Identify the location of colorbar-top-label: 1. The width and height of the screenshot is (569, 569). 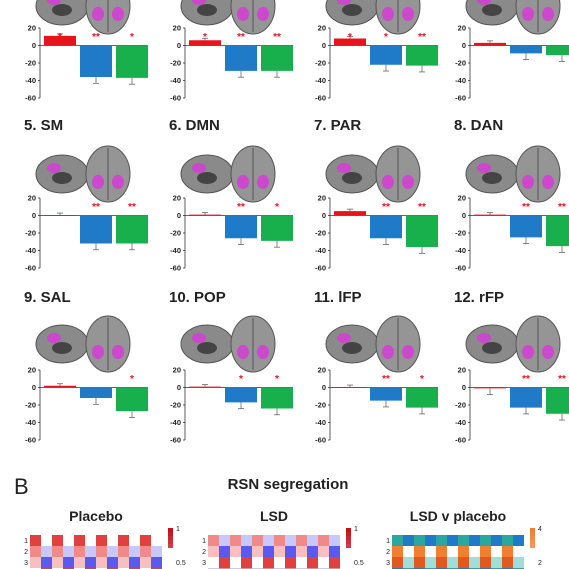
(178, 529).